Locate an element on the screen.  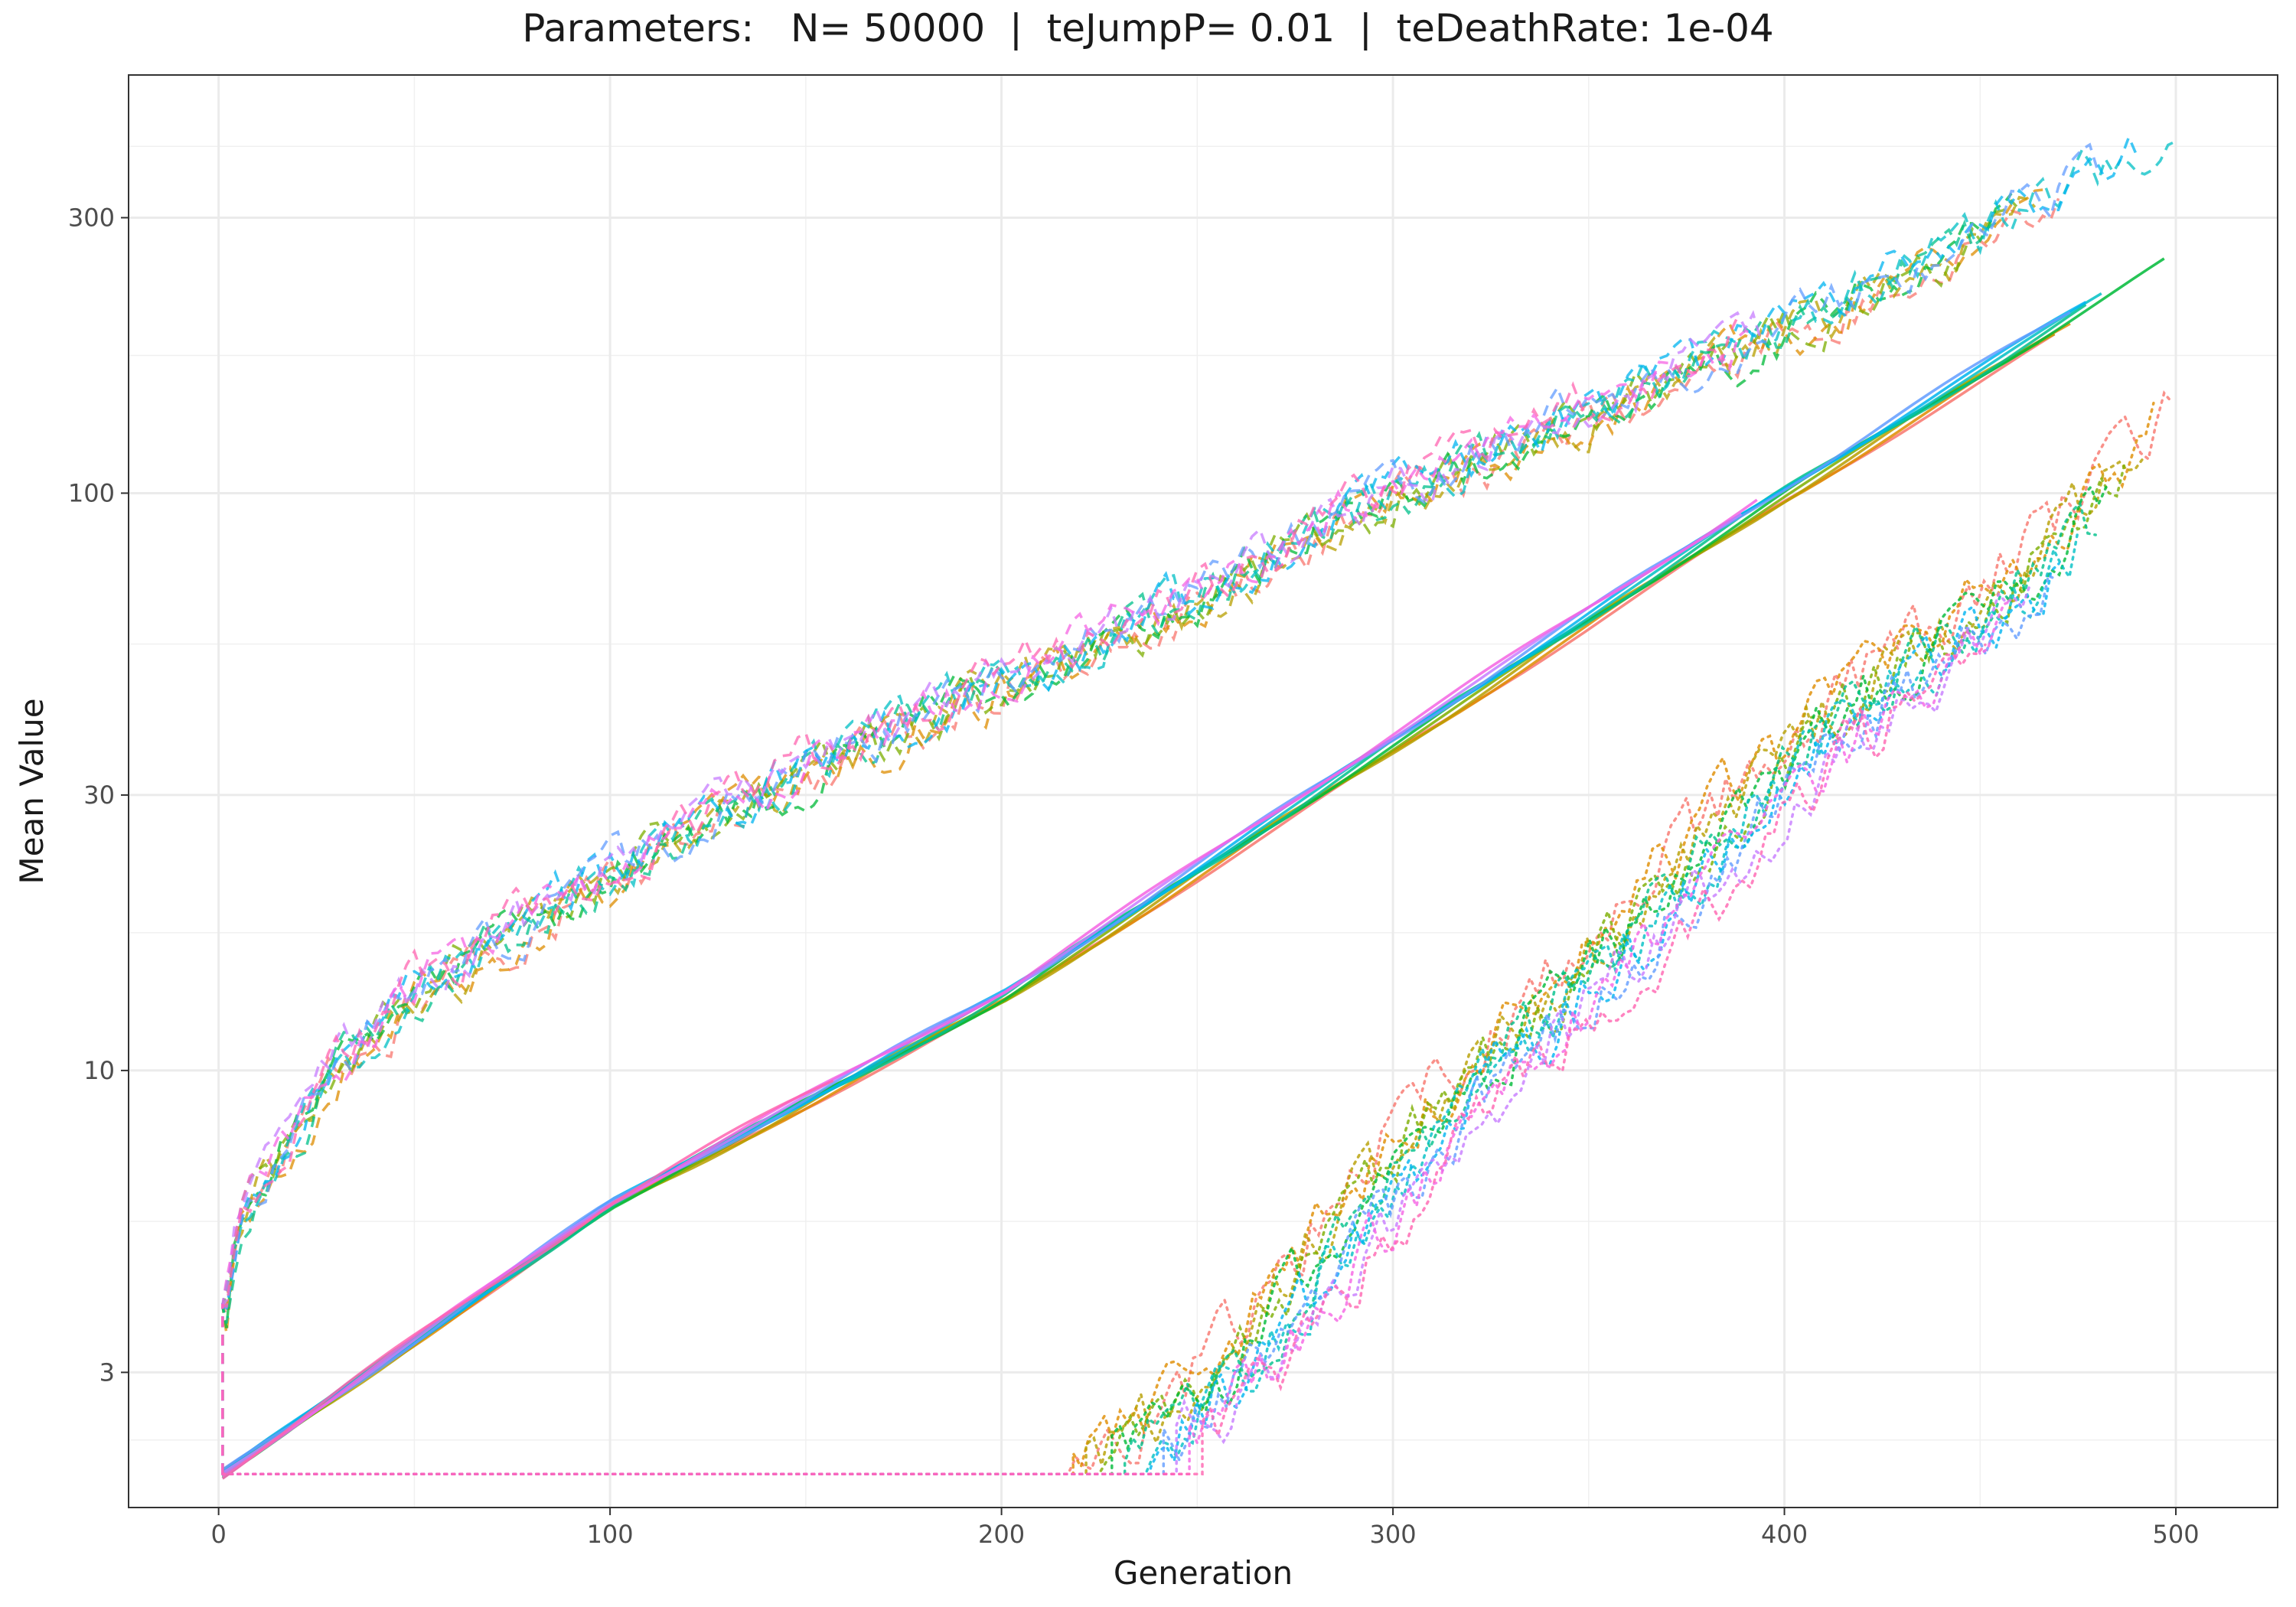
x-axis: 0 100 200 300 400 500 is located at coordinates (1205, 1529).